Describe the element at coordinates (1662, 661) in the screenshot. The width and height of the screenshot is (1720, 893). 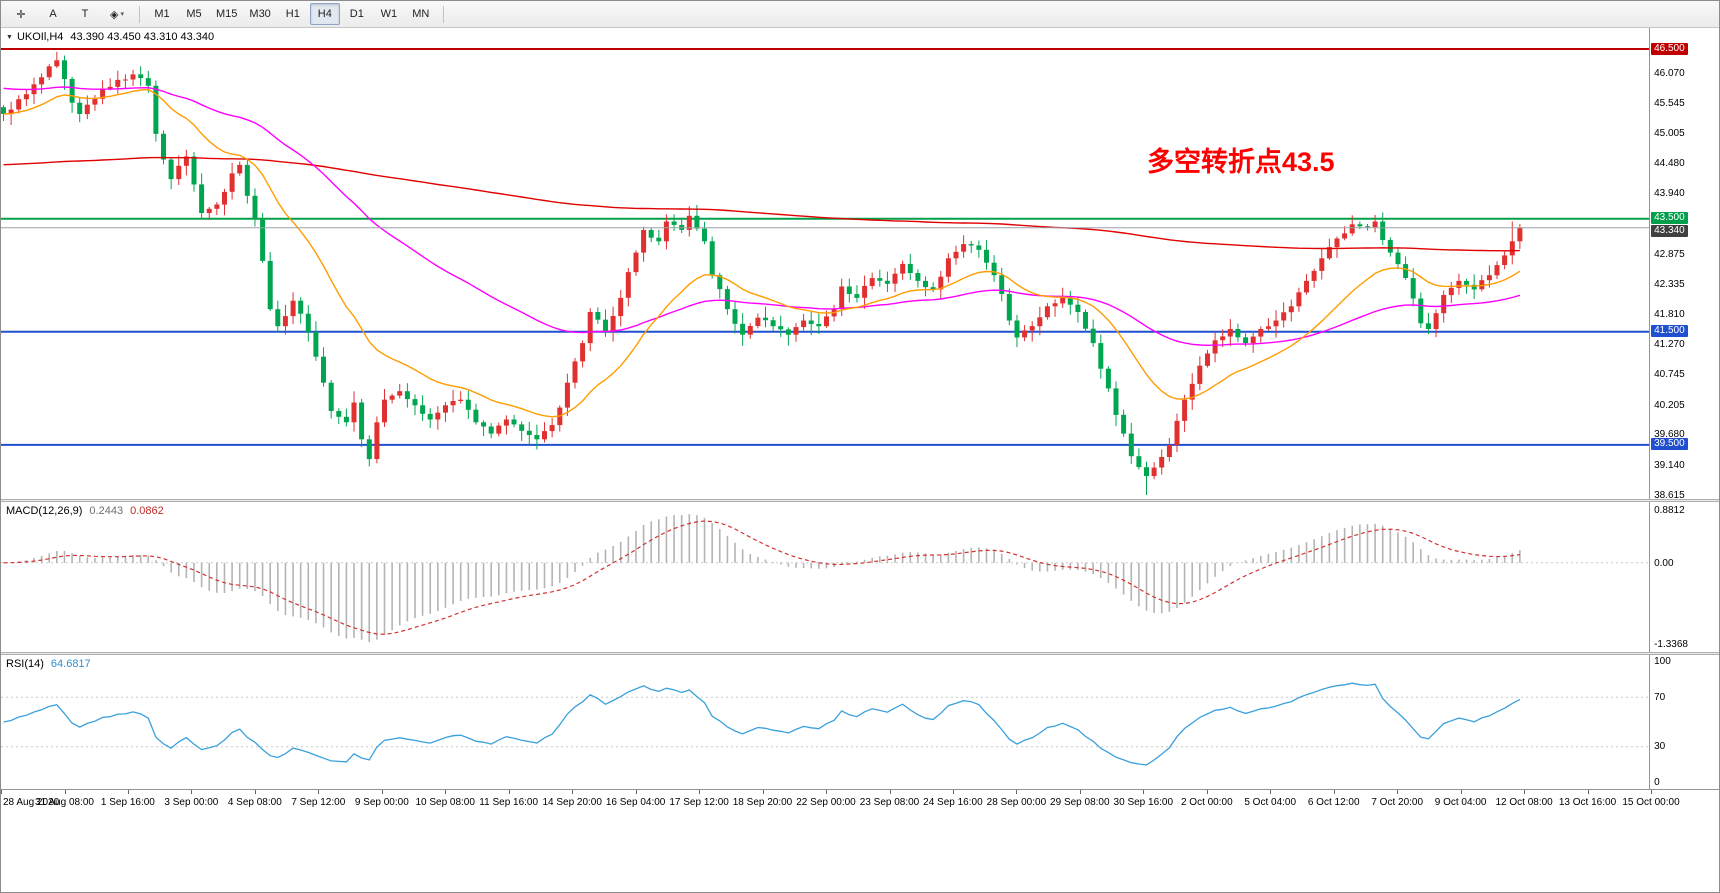
I see `rsi-scale-label: 100` at that location.